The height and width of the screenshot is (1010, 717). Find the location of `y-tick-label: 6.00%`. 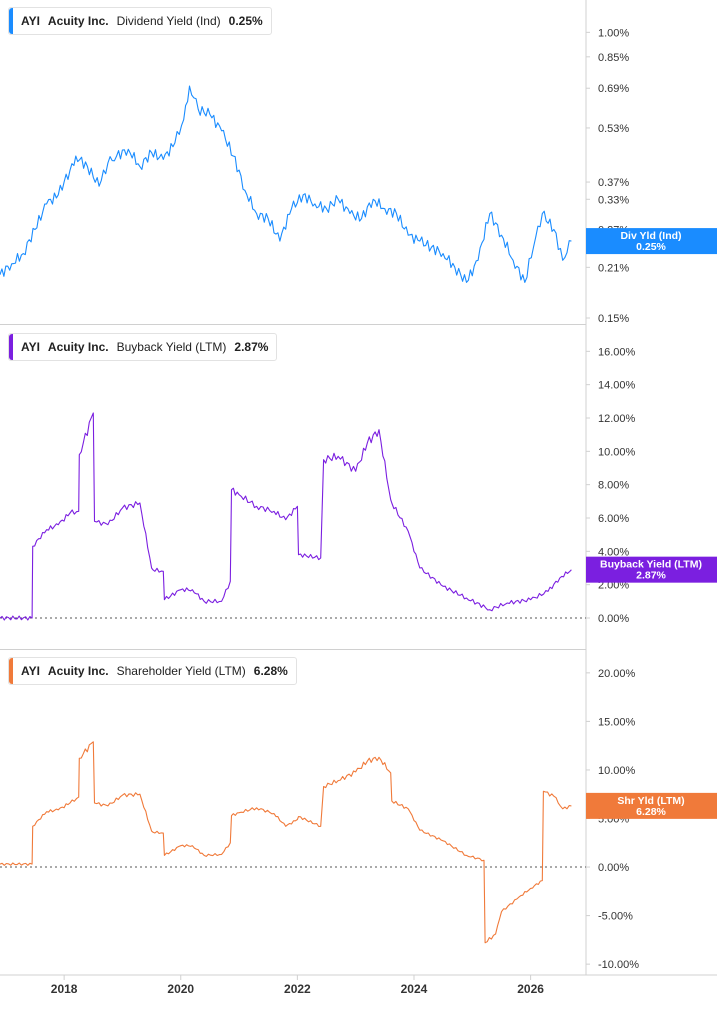

y-tick-label: 6.00% is located at coordinates (613, 519).